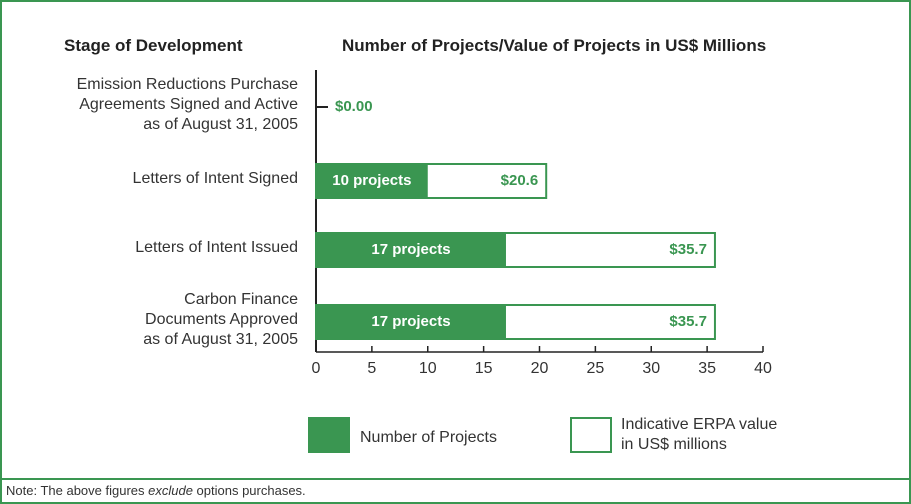  Describe the element at coordinates (428, 368) in the screenshot. I see `x-tick-label: 10` at that location.